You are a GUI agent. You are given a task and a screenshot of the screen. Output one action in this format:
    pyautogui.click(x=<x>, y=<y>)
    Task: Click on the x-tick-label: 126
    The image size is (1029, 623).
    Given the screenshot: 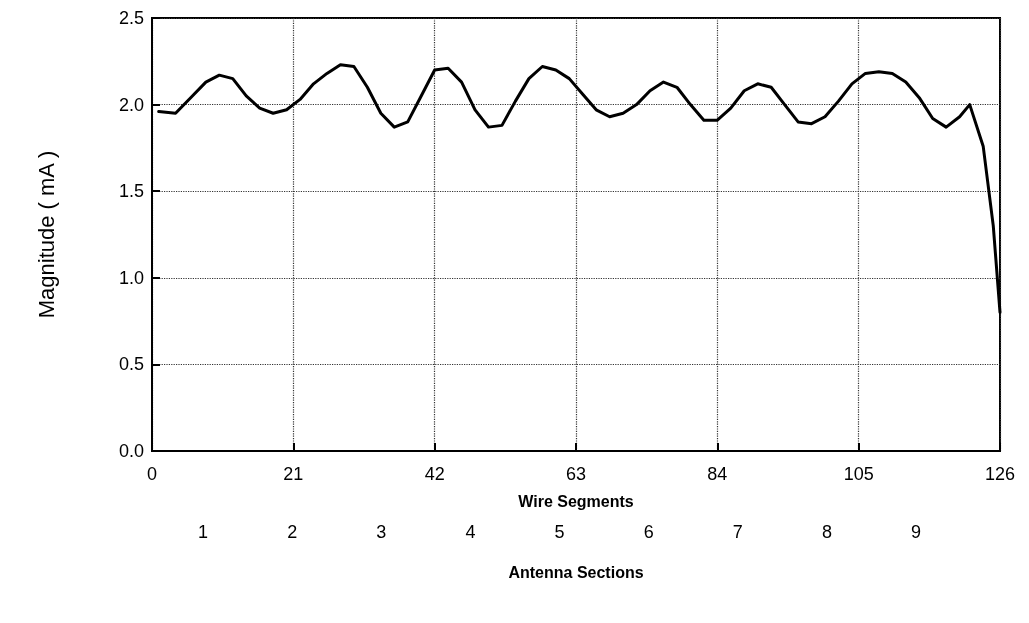 What is the action you would take?
    pyautogui.click(x=1000, y=474)
    